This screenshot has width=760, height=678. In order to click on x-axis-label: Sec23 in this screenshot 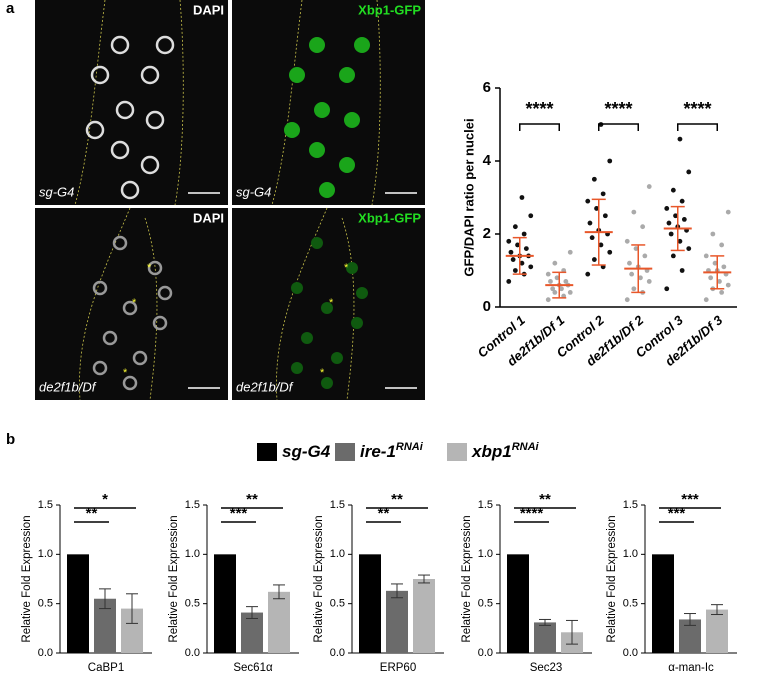, I will do `click(546, 667)`.